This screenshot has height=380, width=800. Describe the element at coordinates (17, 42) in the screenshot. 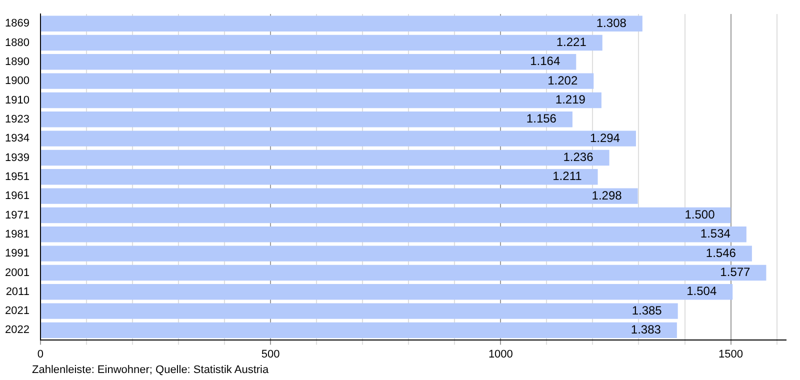

I see `y-tick-label: 1880` at that location.